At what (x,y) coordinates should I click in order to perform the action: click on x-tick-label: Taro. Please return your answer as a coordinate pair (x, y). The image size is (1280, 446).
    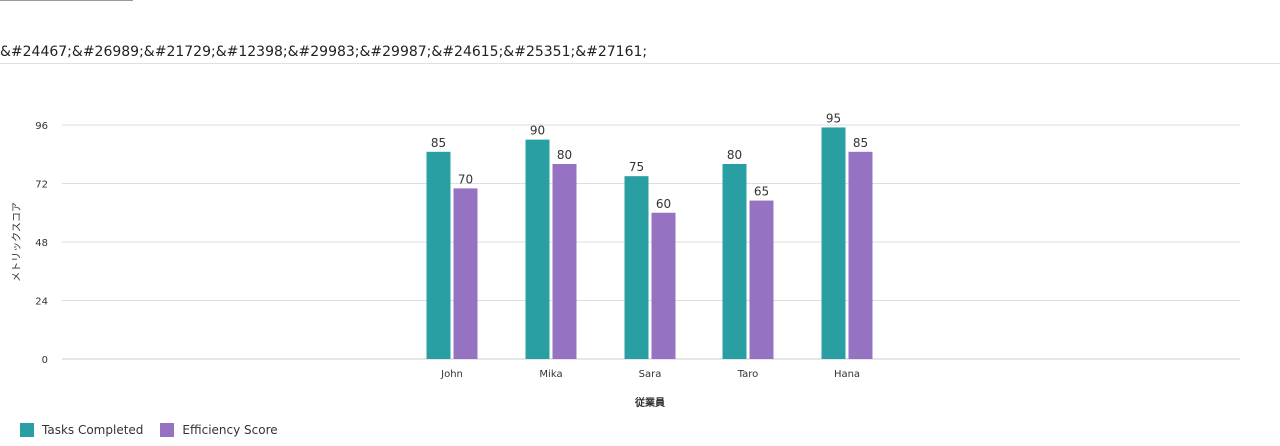
    Looking at the image, I should click on (748, 374).